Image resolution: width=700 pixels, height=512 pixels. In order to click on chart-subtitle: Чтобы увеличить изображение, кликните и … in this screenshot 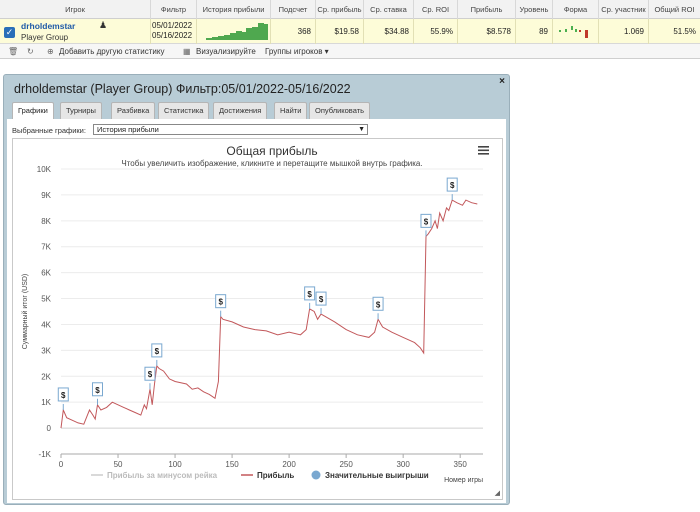, I will do `click(271, 163)`.